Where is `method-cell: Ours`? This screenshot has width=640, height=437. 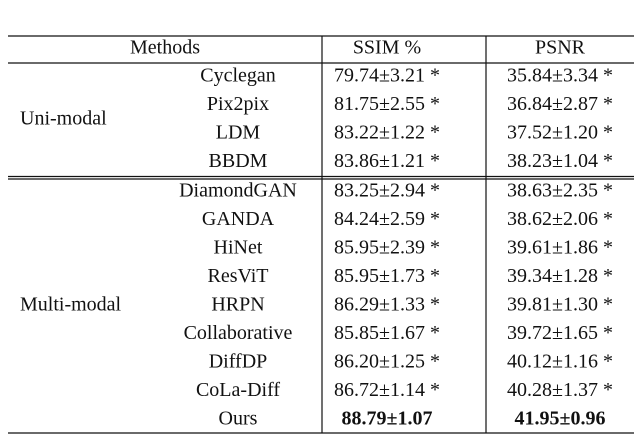 method-cell: Ours is located at coordinates (238, 419).